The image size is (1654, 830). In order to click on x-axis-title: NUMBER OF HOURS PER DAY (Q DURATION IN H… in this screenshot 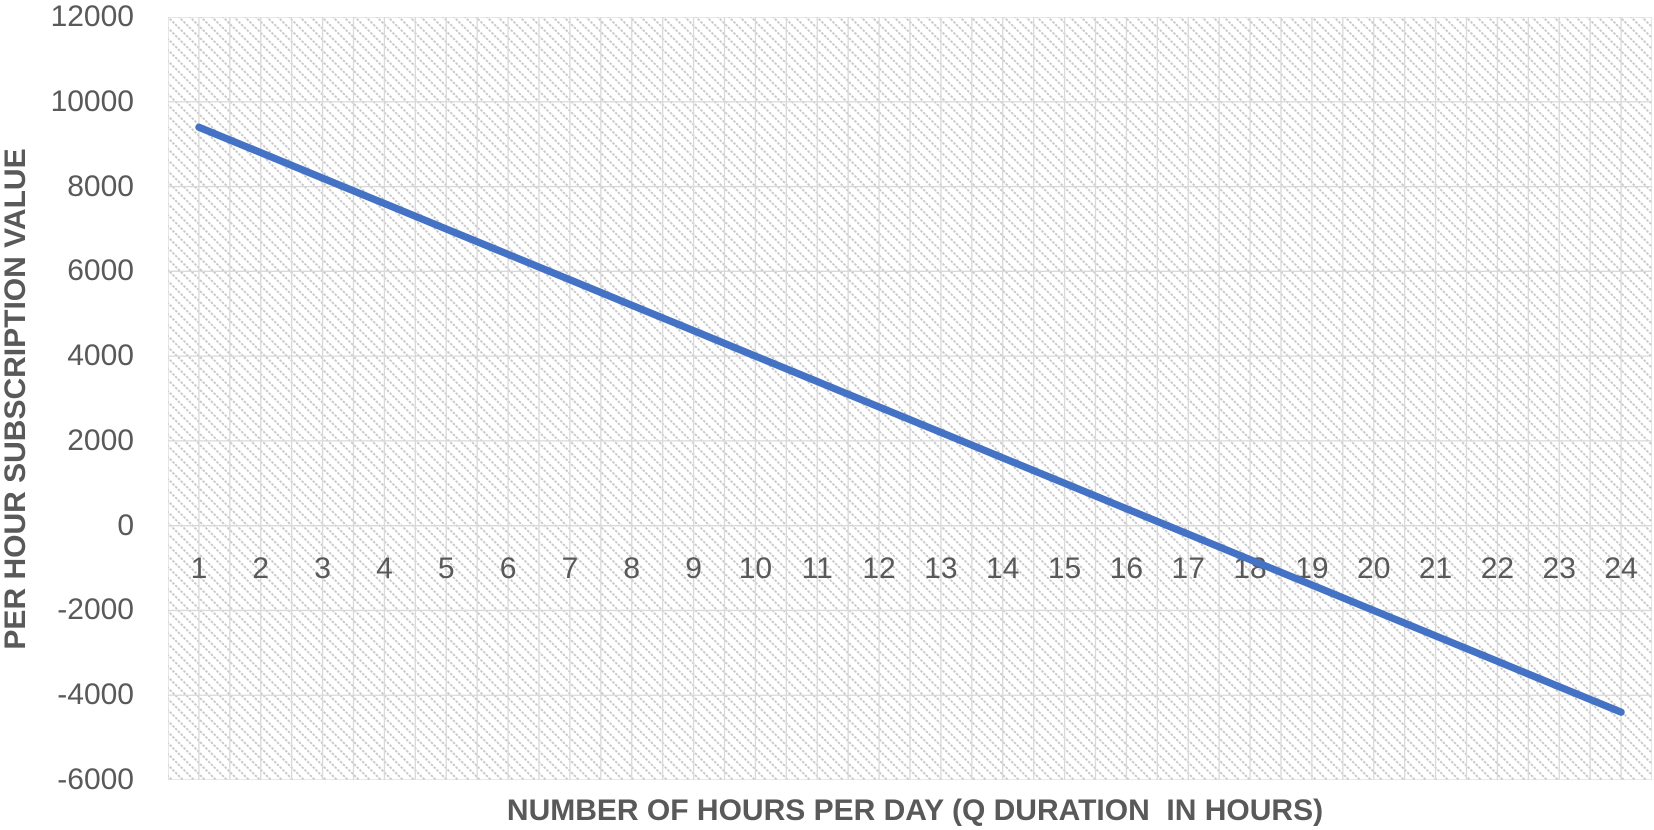, I will do `click(915, 810)`.